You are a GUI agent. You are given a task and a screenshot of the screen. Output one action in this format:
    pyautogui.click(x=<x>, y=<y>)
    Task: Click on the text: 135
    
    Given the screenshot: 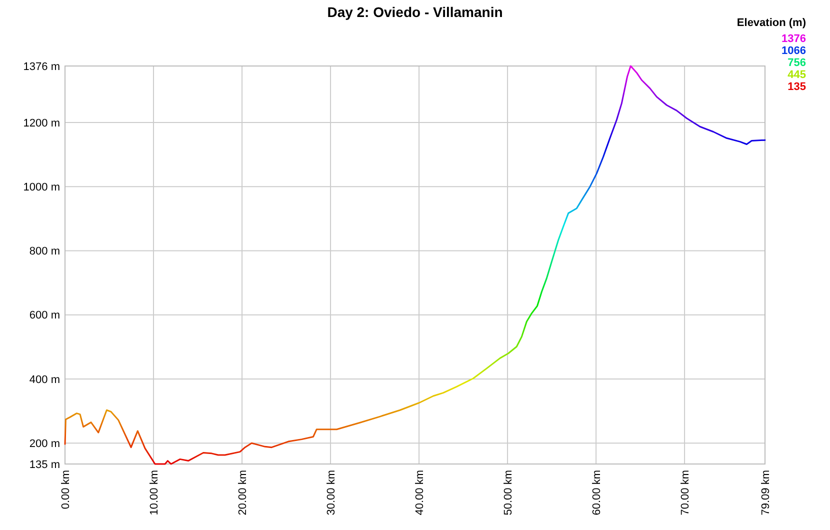 What is the action you would take?
    pyautogui.click(x=797, y=87)
    